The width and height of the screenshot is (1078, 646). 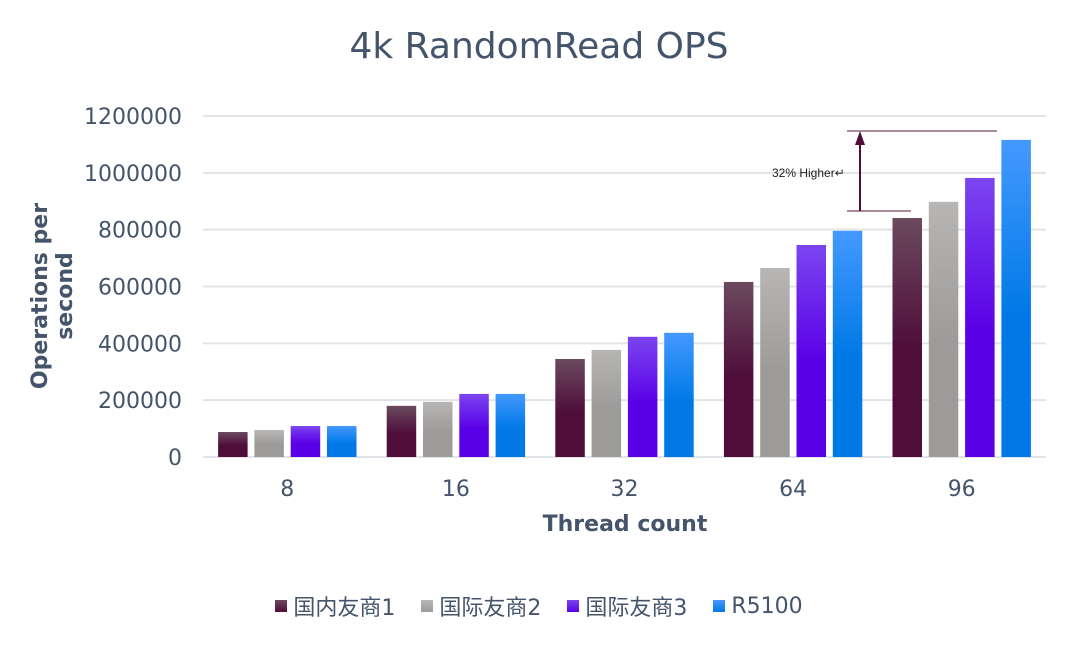 What do you see at coordinates (287, 489) in the screenshot?
I see `x-tick-label: 8` at bounding box center [287, 489].